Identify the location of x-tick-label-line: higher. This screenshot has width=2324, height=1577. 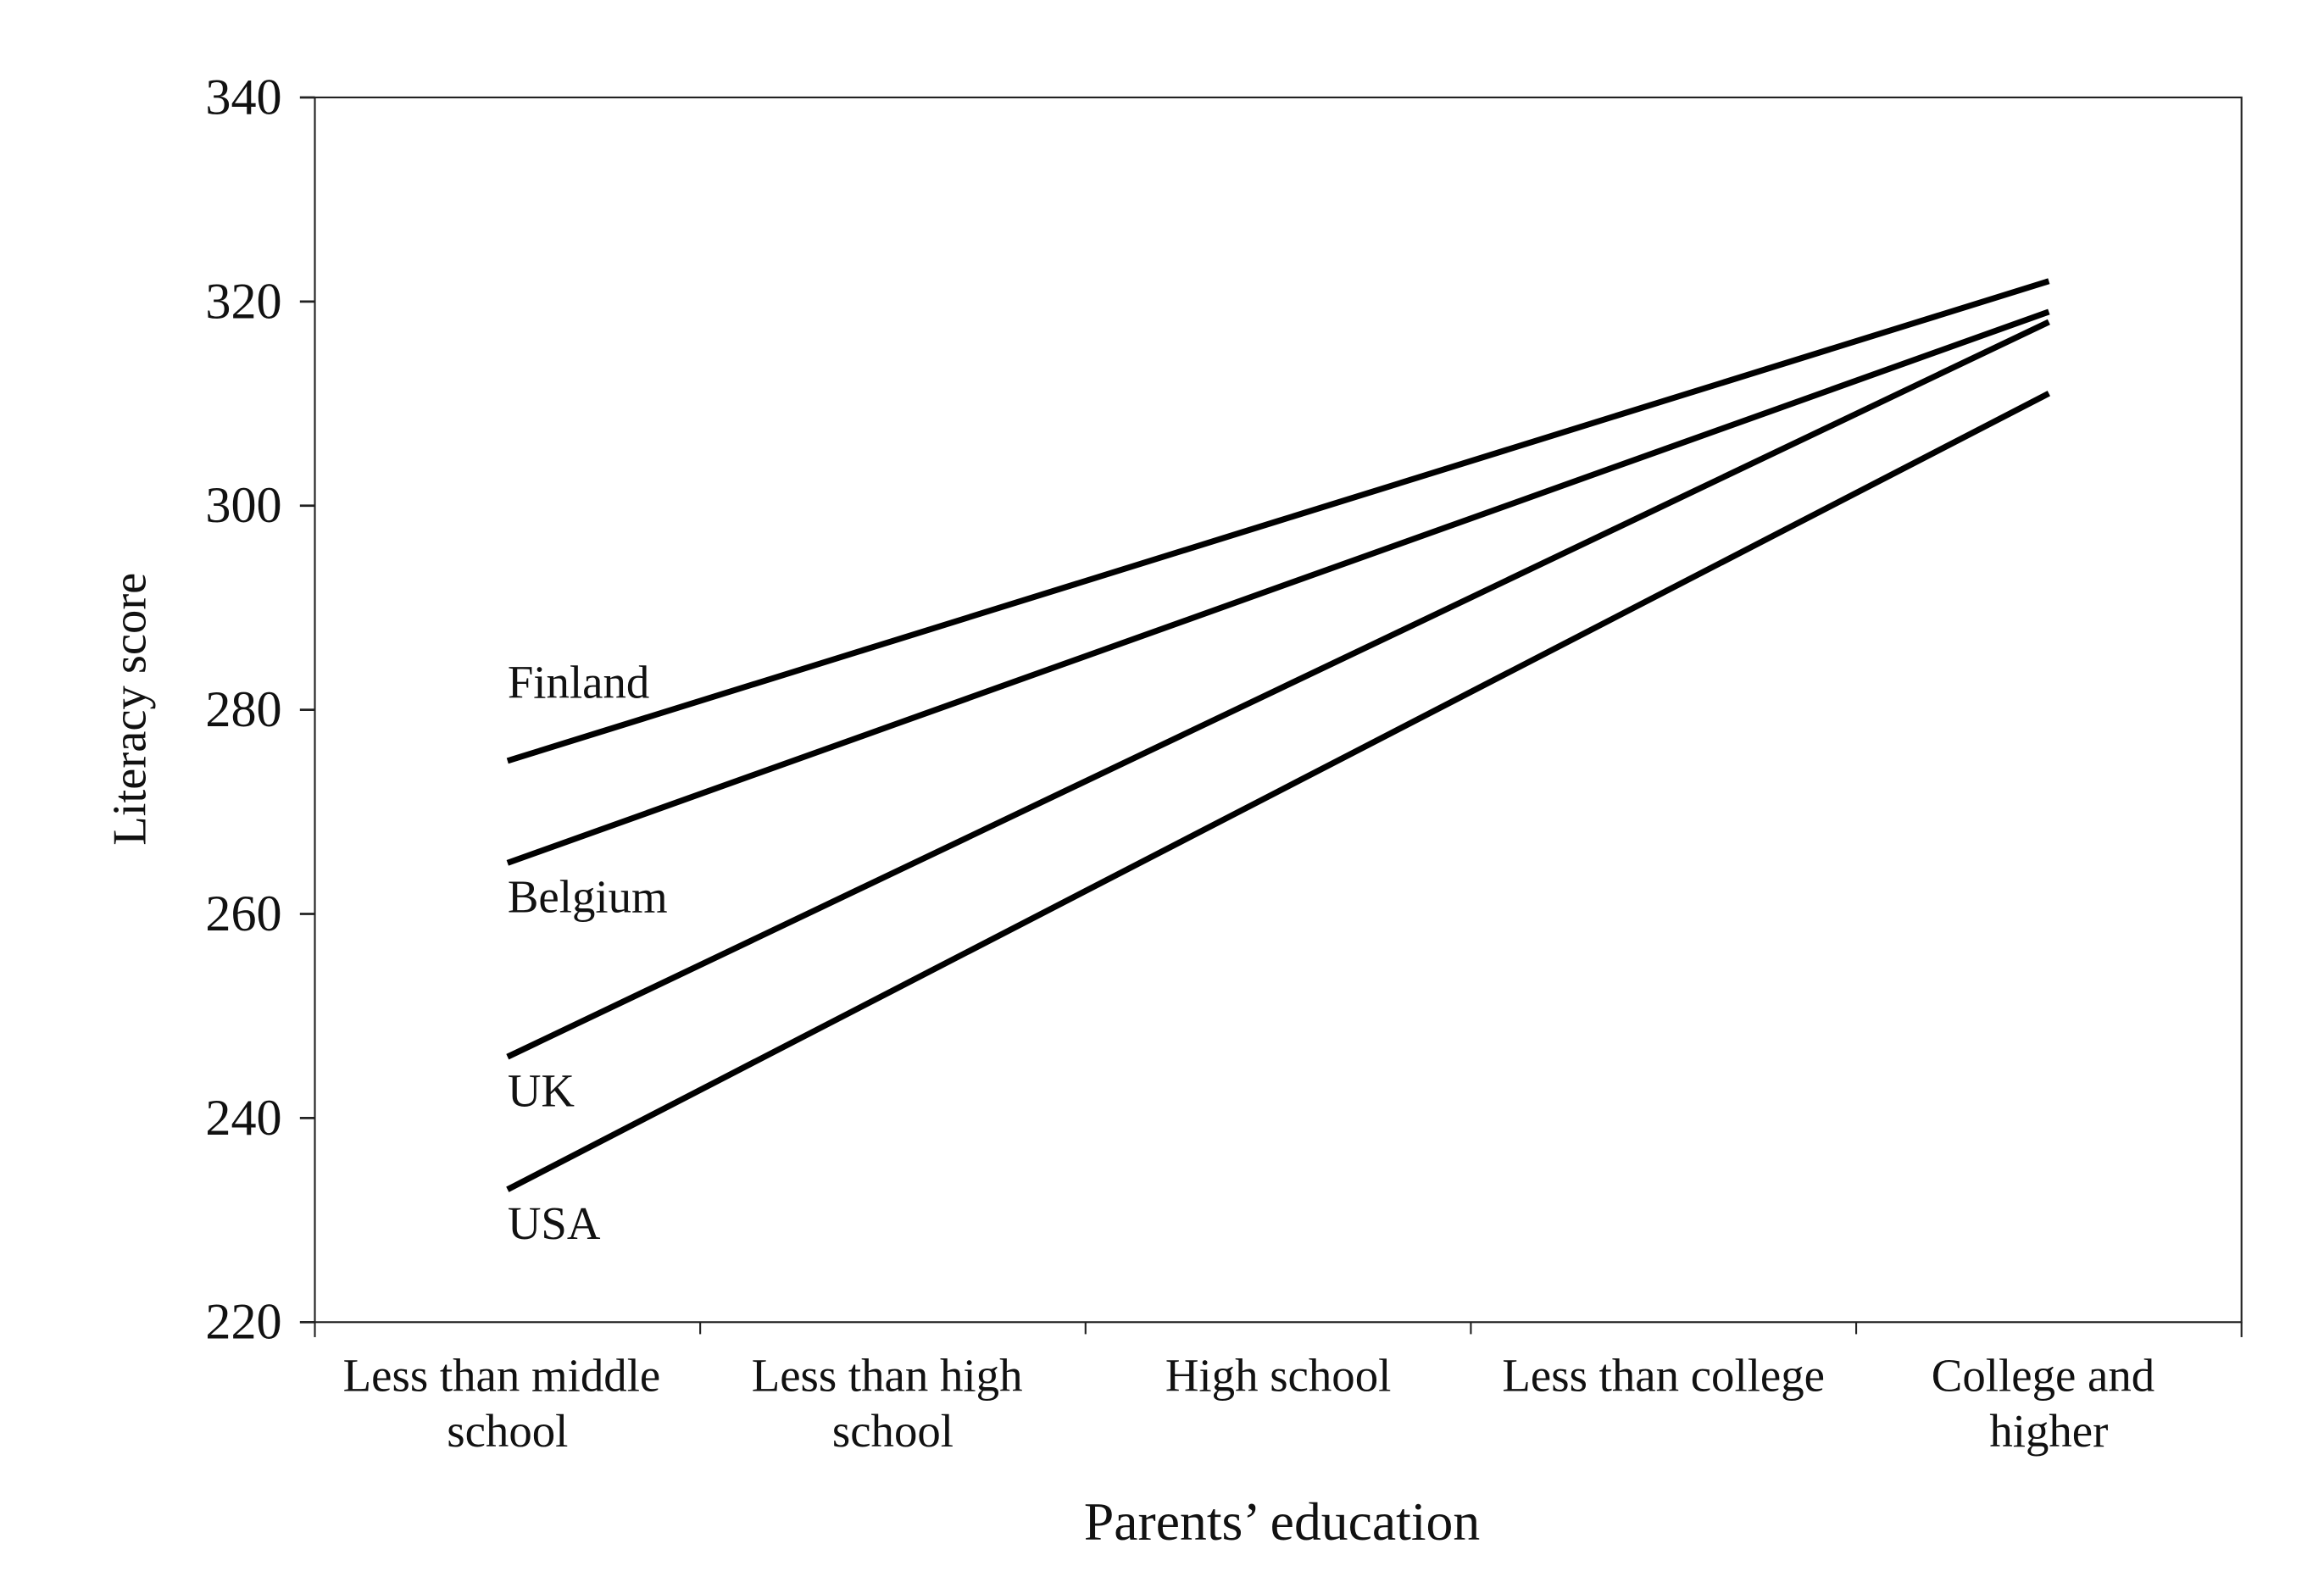
(2049, 1431).